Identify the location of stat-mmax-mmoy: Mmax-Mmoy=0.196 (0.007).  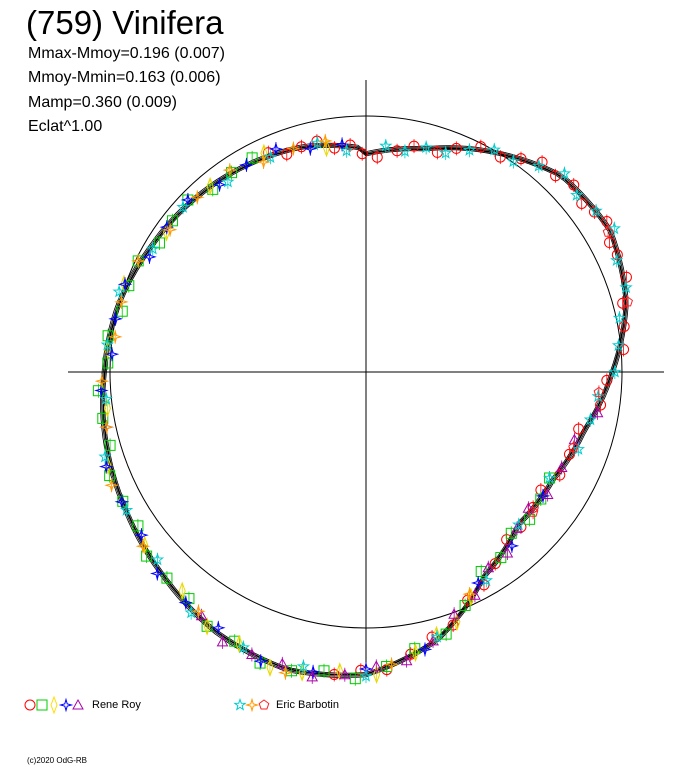
(126, 53).